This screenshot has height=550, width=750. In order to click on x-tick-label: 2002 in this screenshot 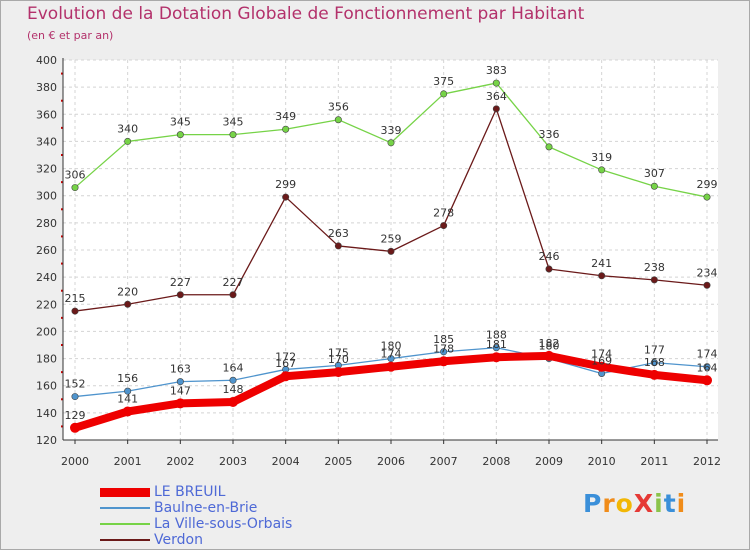, I will do `click(180, 461)`.